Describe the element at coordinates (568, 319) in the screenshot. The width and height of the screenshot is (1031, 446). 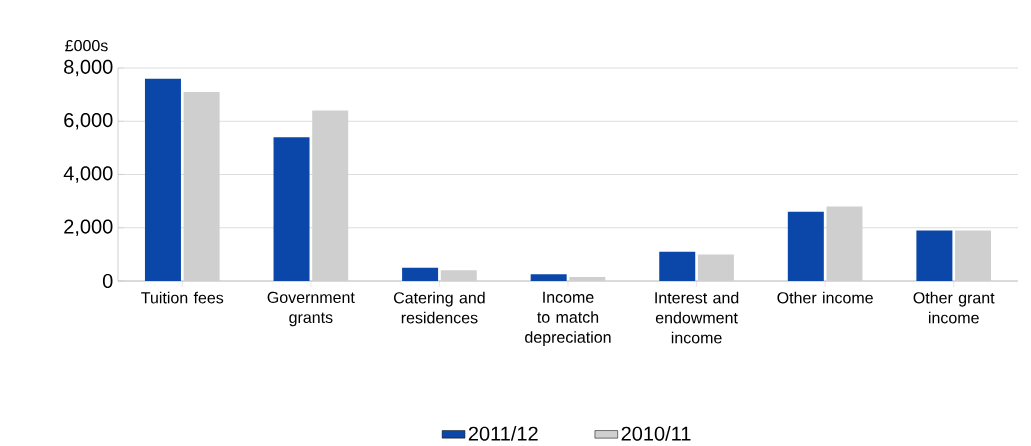
I see `x-tick-label: Income to match depreciation` at that location.